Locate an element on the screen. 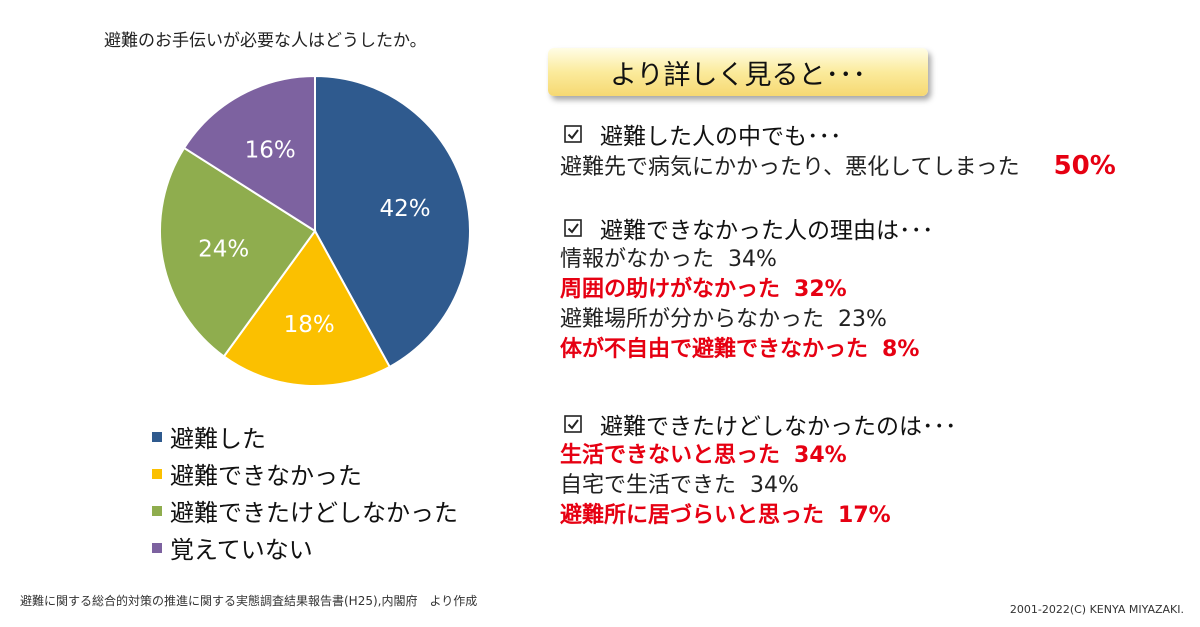  pie-chart: 42% 18% 24% 16% is located at coordinates (315, 230).